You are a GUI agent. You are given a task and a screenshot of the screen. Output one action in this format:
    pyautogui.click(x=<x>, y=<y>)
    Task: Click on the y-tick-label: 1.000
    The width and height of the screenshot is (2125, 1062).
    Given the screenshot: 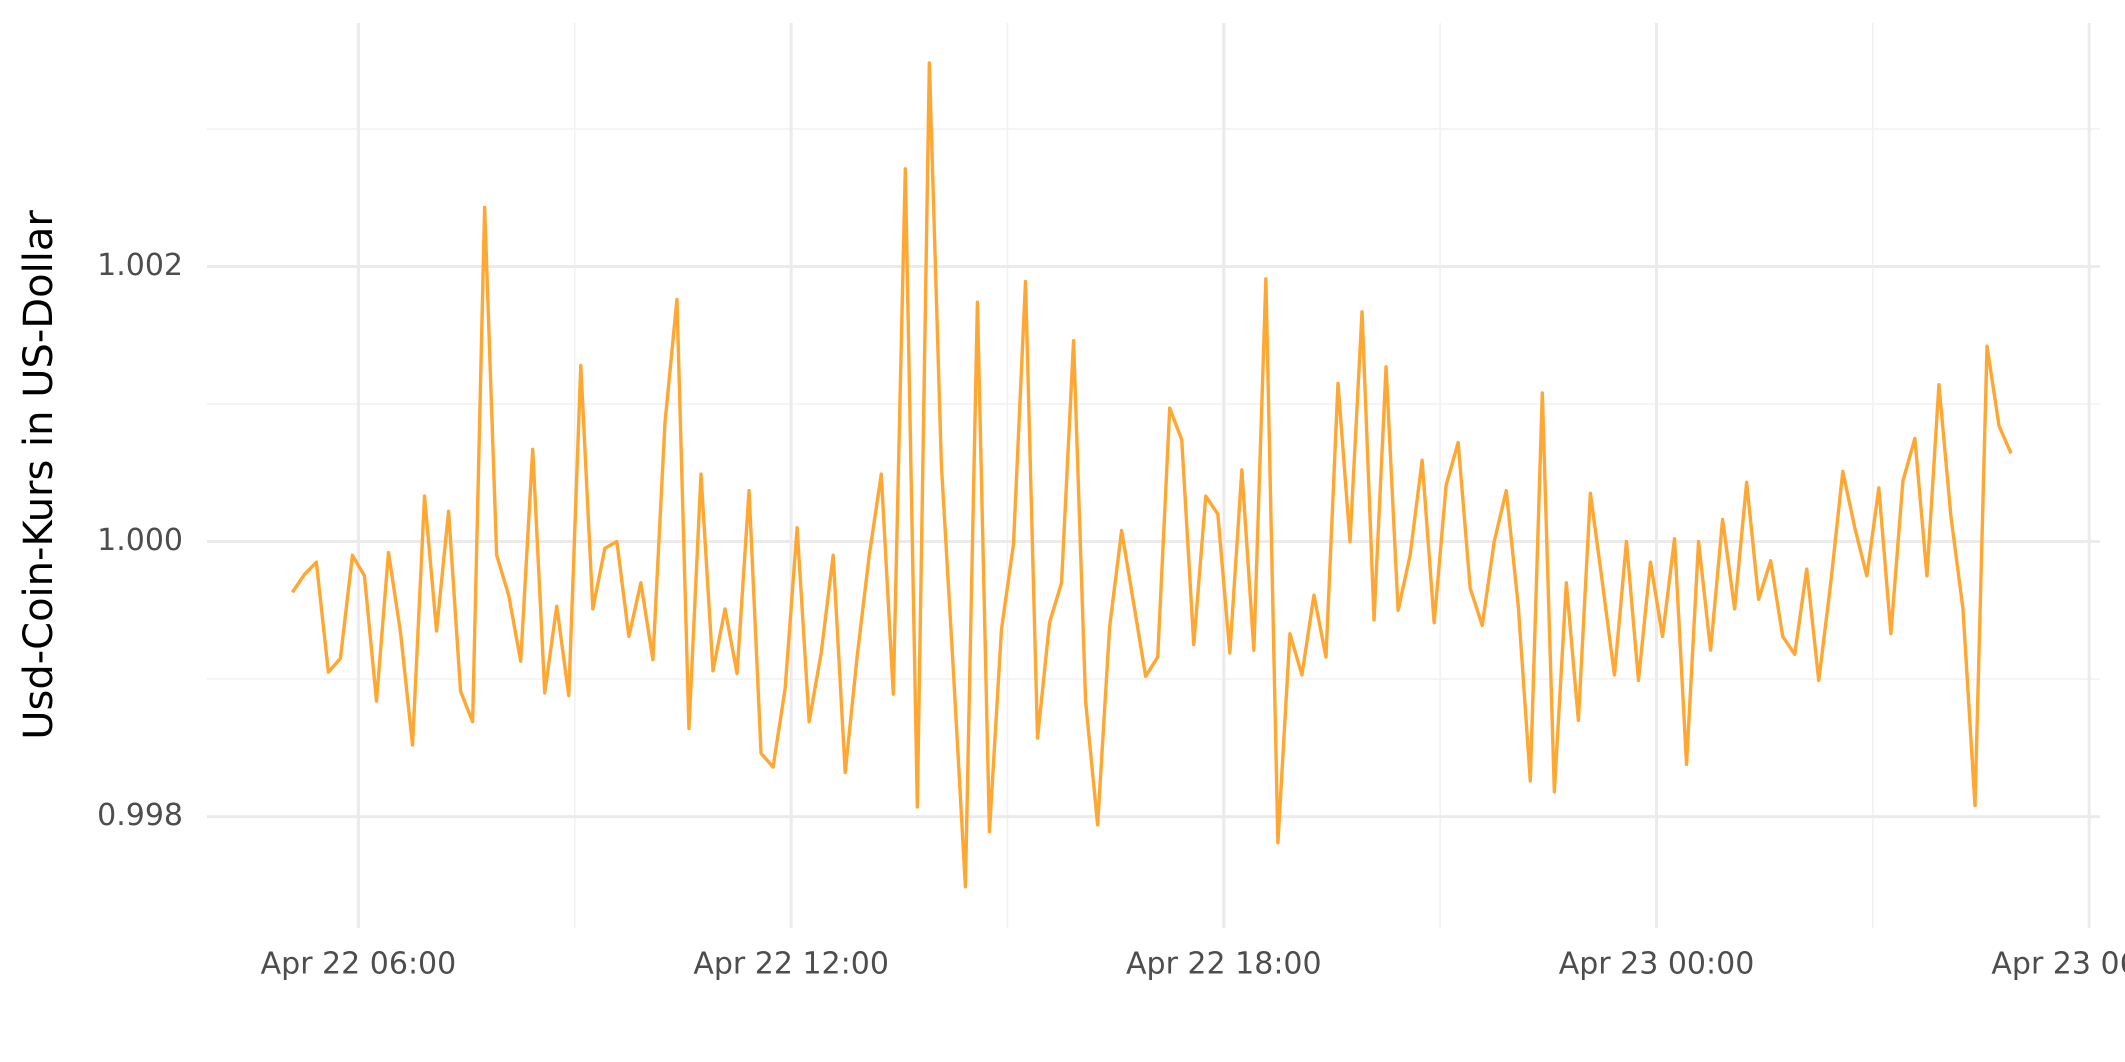 What is the action you would take?
    pyautogui.click(x=140, y=540)
    